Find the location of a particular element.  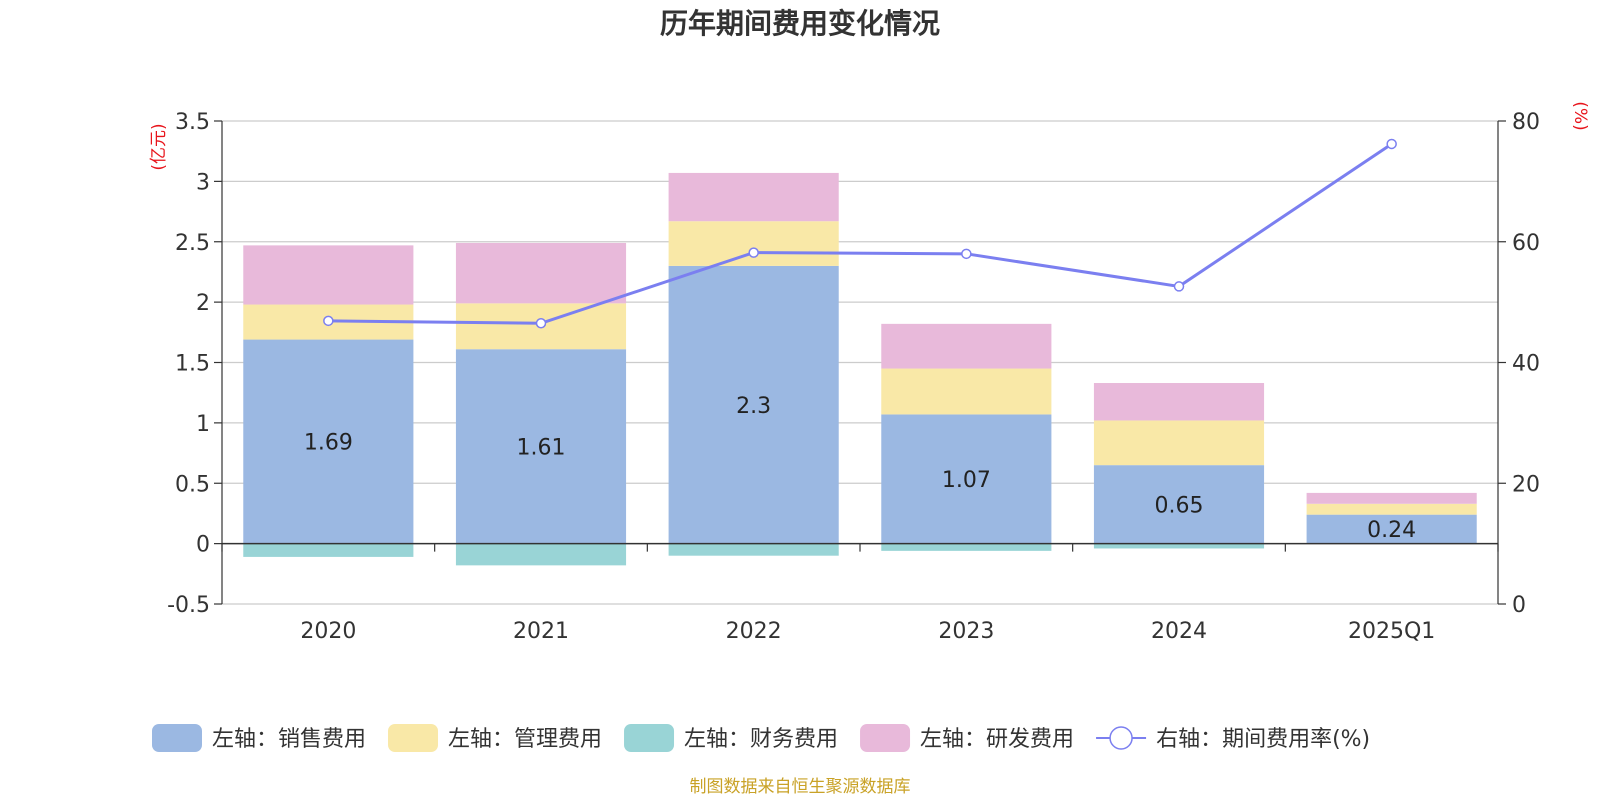

x-tick-label: 2025Q1 is located at coordinates (1391, 631).